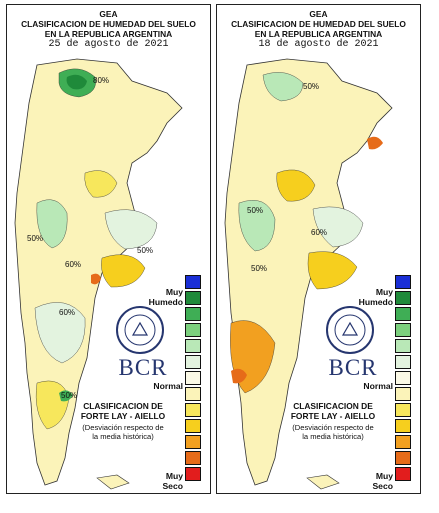 This screenshot has width=439, height=513. Describe the element at coordinates (101, 80) in the screenshot. I see `contour-label: 80%` at that location.